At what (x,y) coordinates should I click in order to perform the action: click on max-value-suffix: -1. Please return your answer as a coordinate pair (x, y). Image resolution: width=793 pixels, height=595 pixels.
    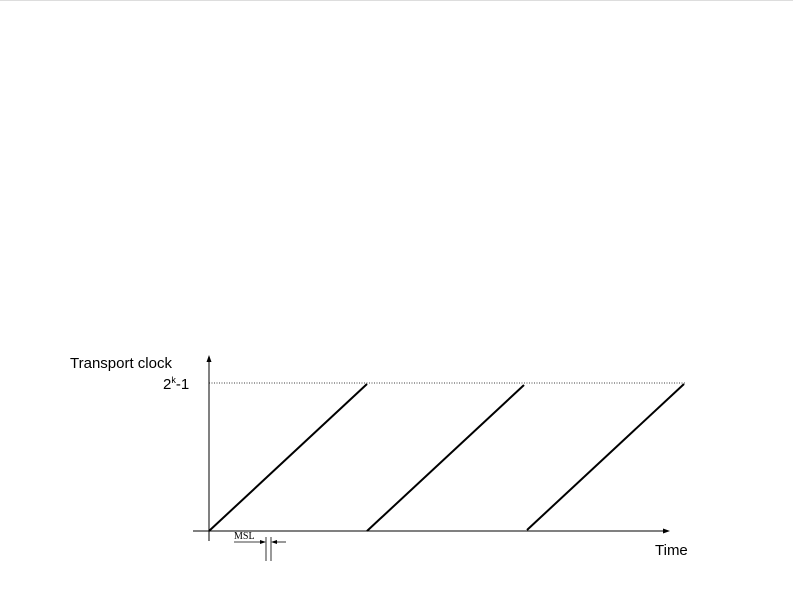
    Looking at the image, I should click on (182, 384).